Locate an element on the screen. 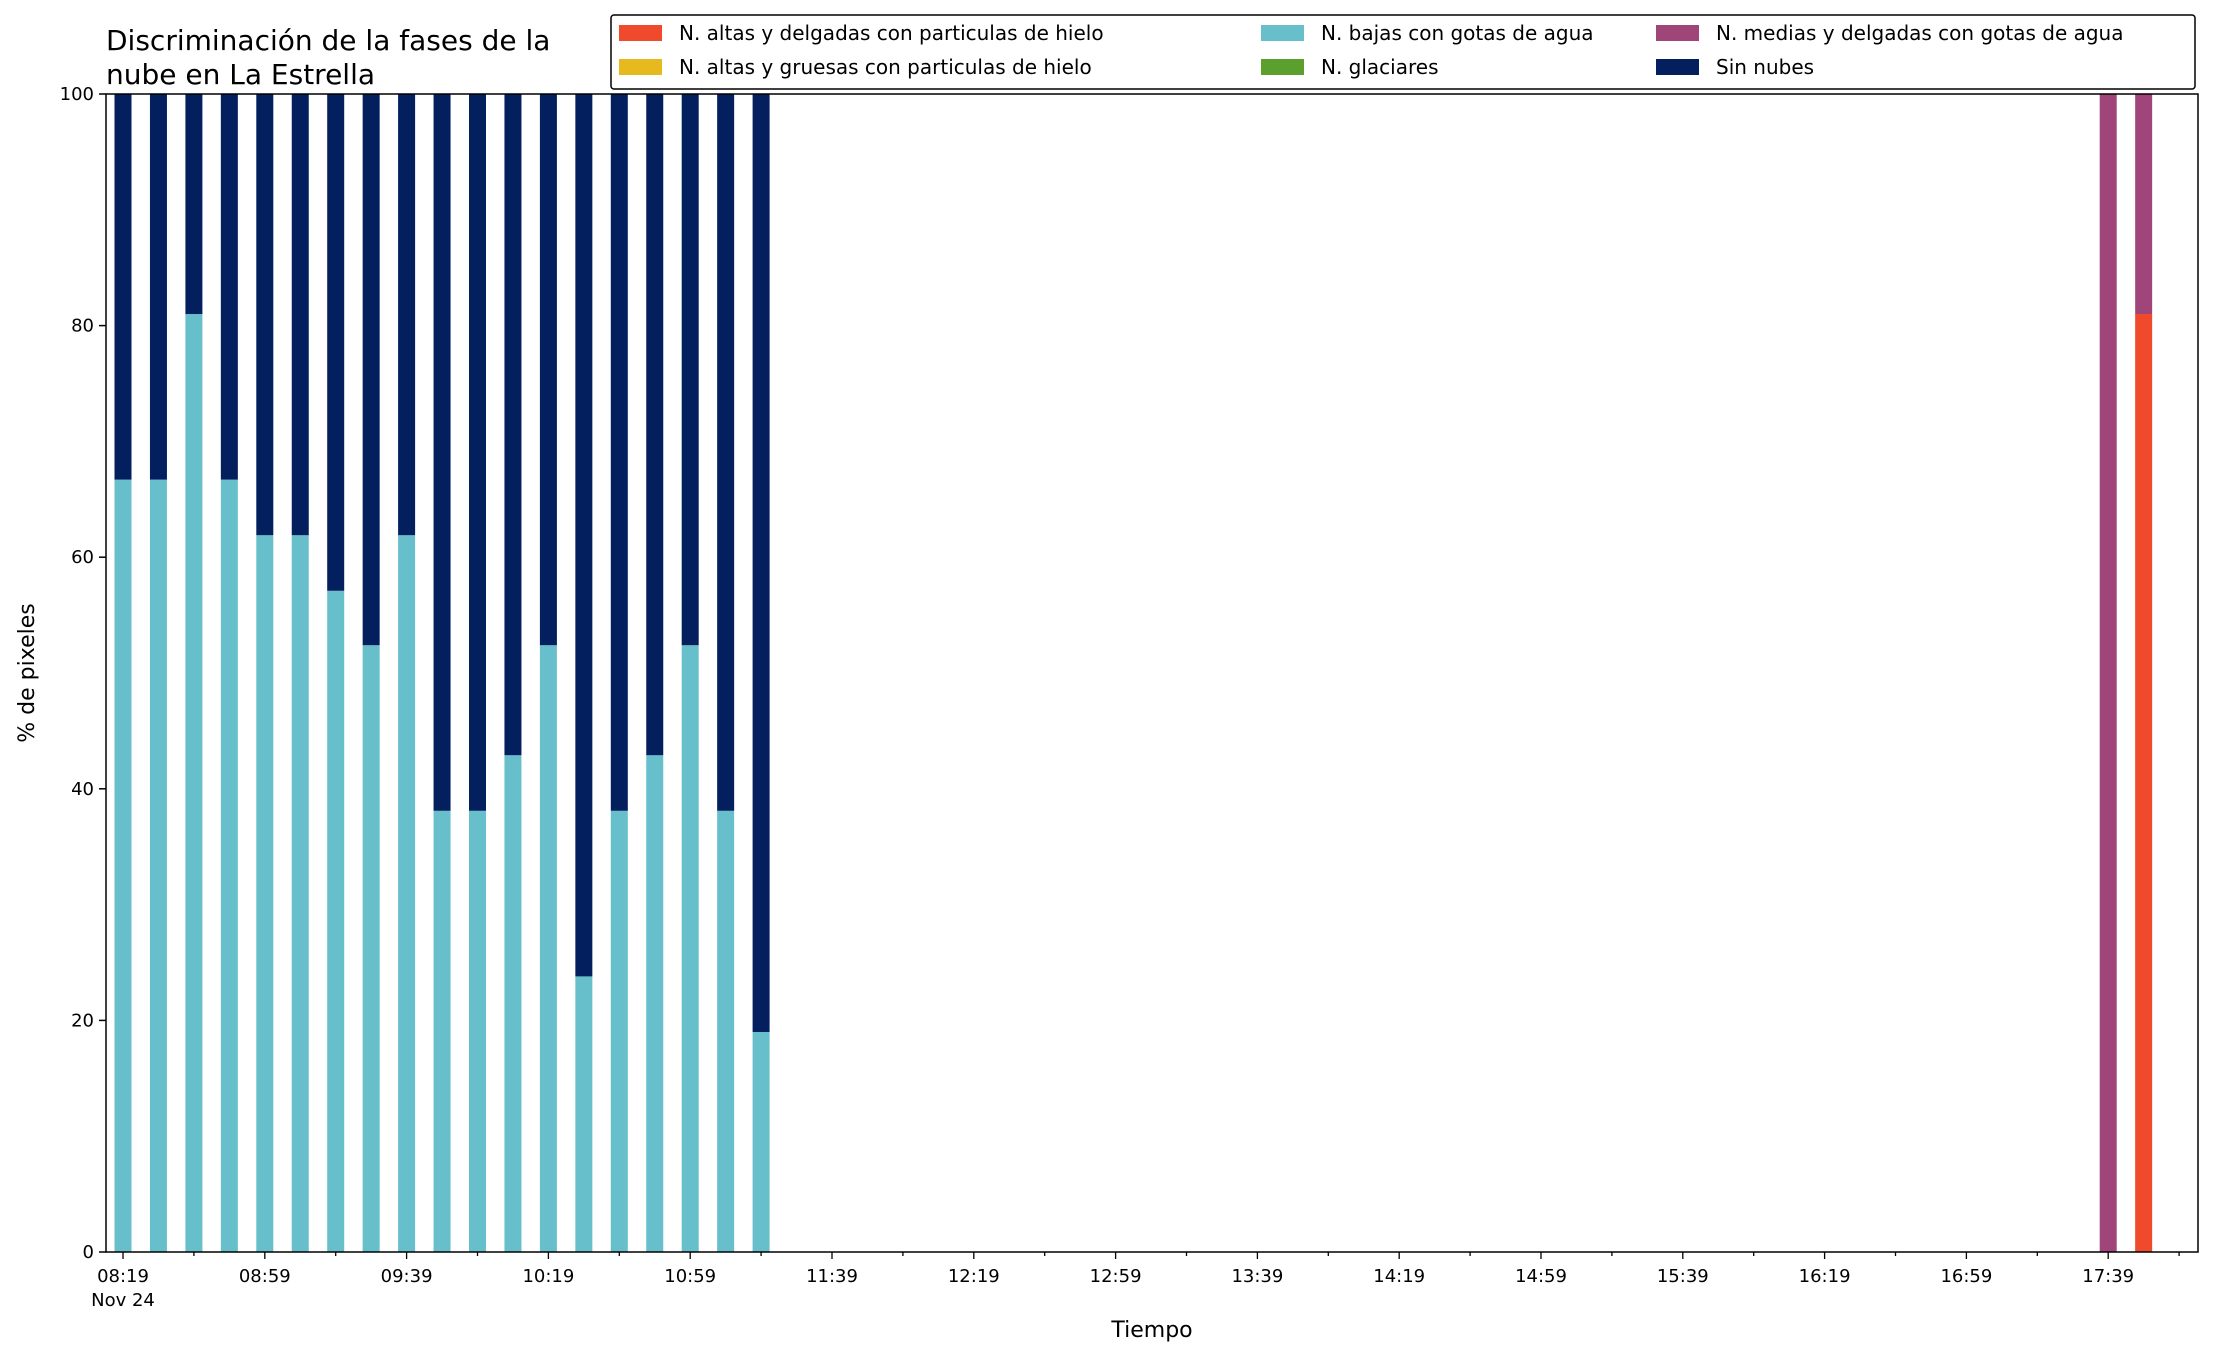 The width and height of the screenshot is (2216, 1359). legend-label: N. medias y delgadas con gotas de agua is located at coordinates (1920, 33).